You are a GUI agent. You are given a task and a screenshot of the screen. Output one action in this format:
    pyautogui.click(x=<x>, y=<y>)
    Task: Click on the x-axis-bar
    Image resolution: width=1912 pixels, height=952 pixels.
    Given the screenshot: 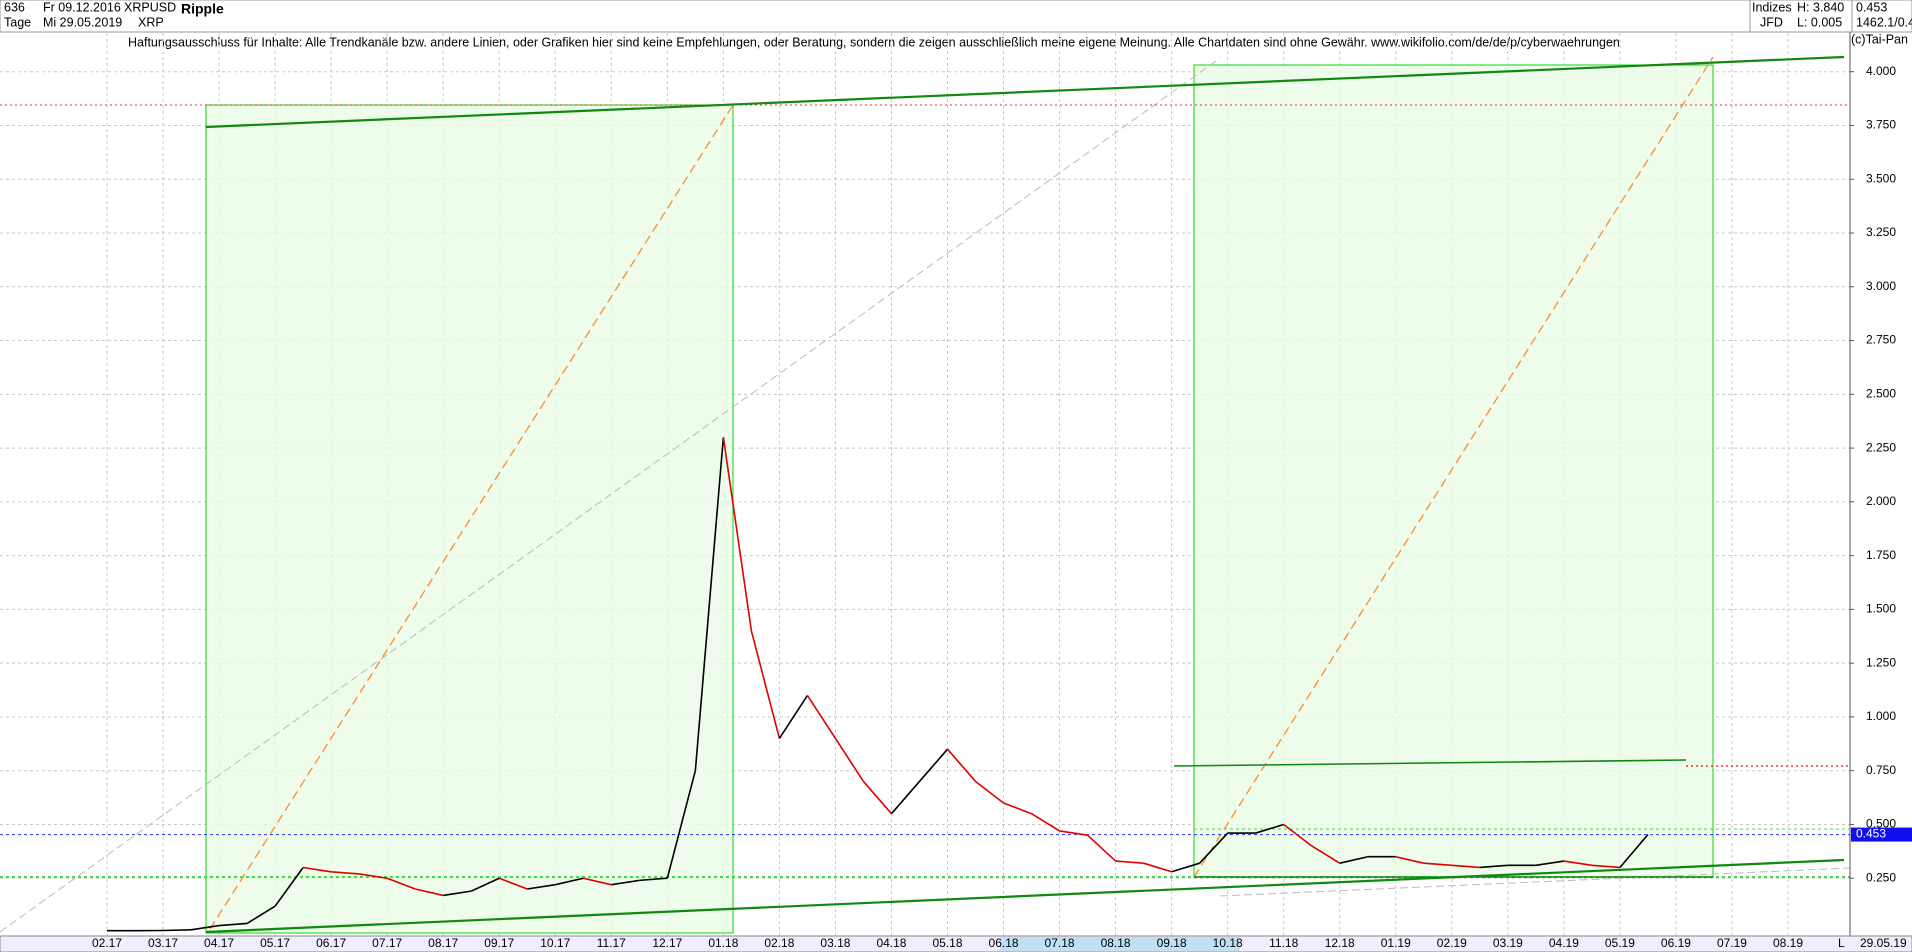 What is the action you would take?
    pyautogui.click(x=956, y=943)
    